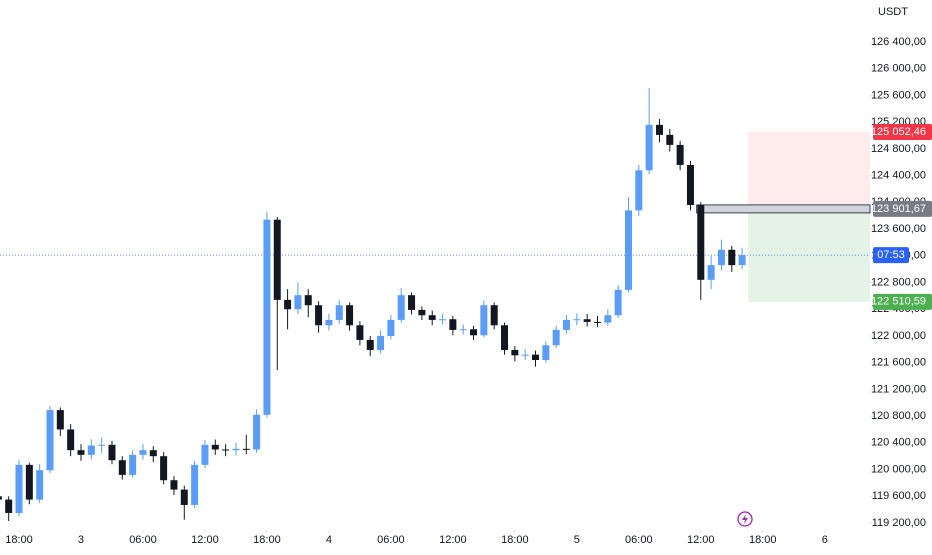 This screenshot has width=932, height=555. What do you see at coordinates (825, 540) in the screenshot?
I see `x-tick-label: 6` at bounding box center [825, 540].